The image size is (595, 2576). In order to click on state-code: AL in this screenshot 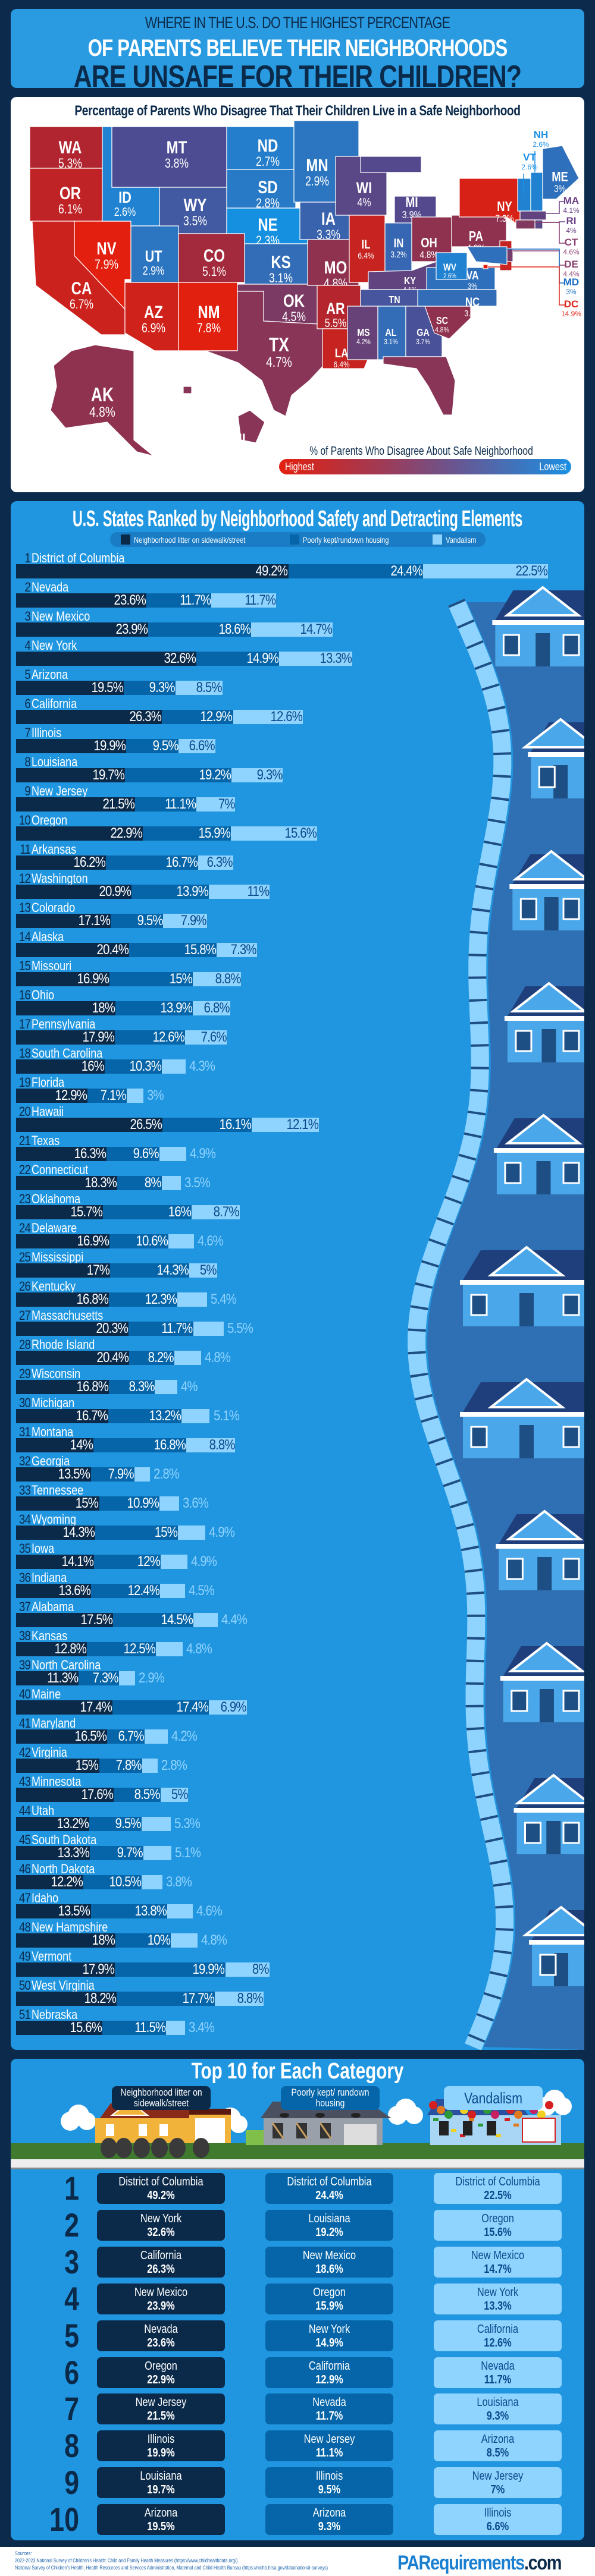, I will do `click(390, 333)`.